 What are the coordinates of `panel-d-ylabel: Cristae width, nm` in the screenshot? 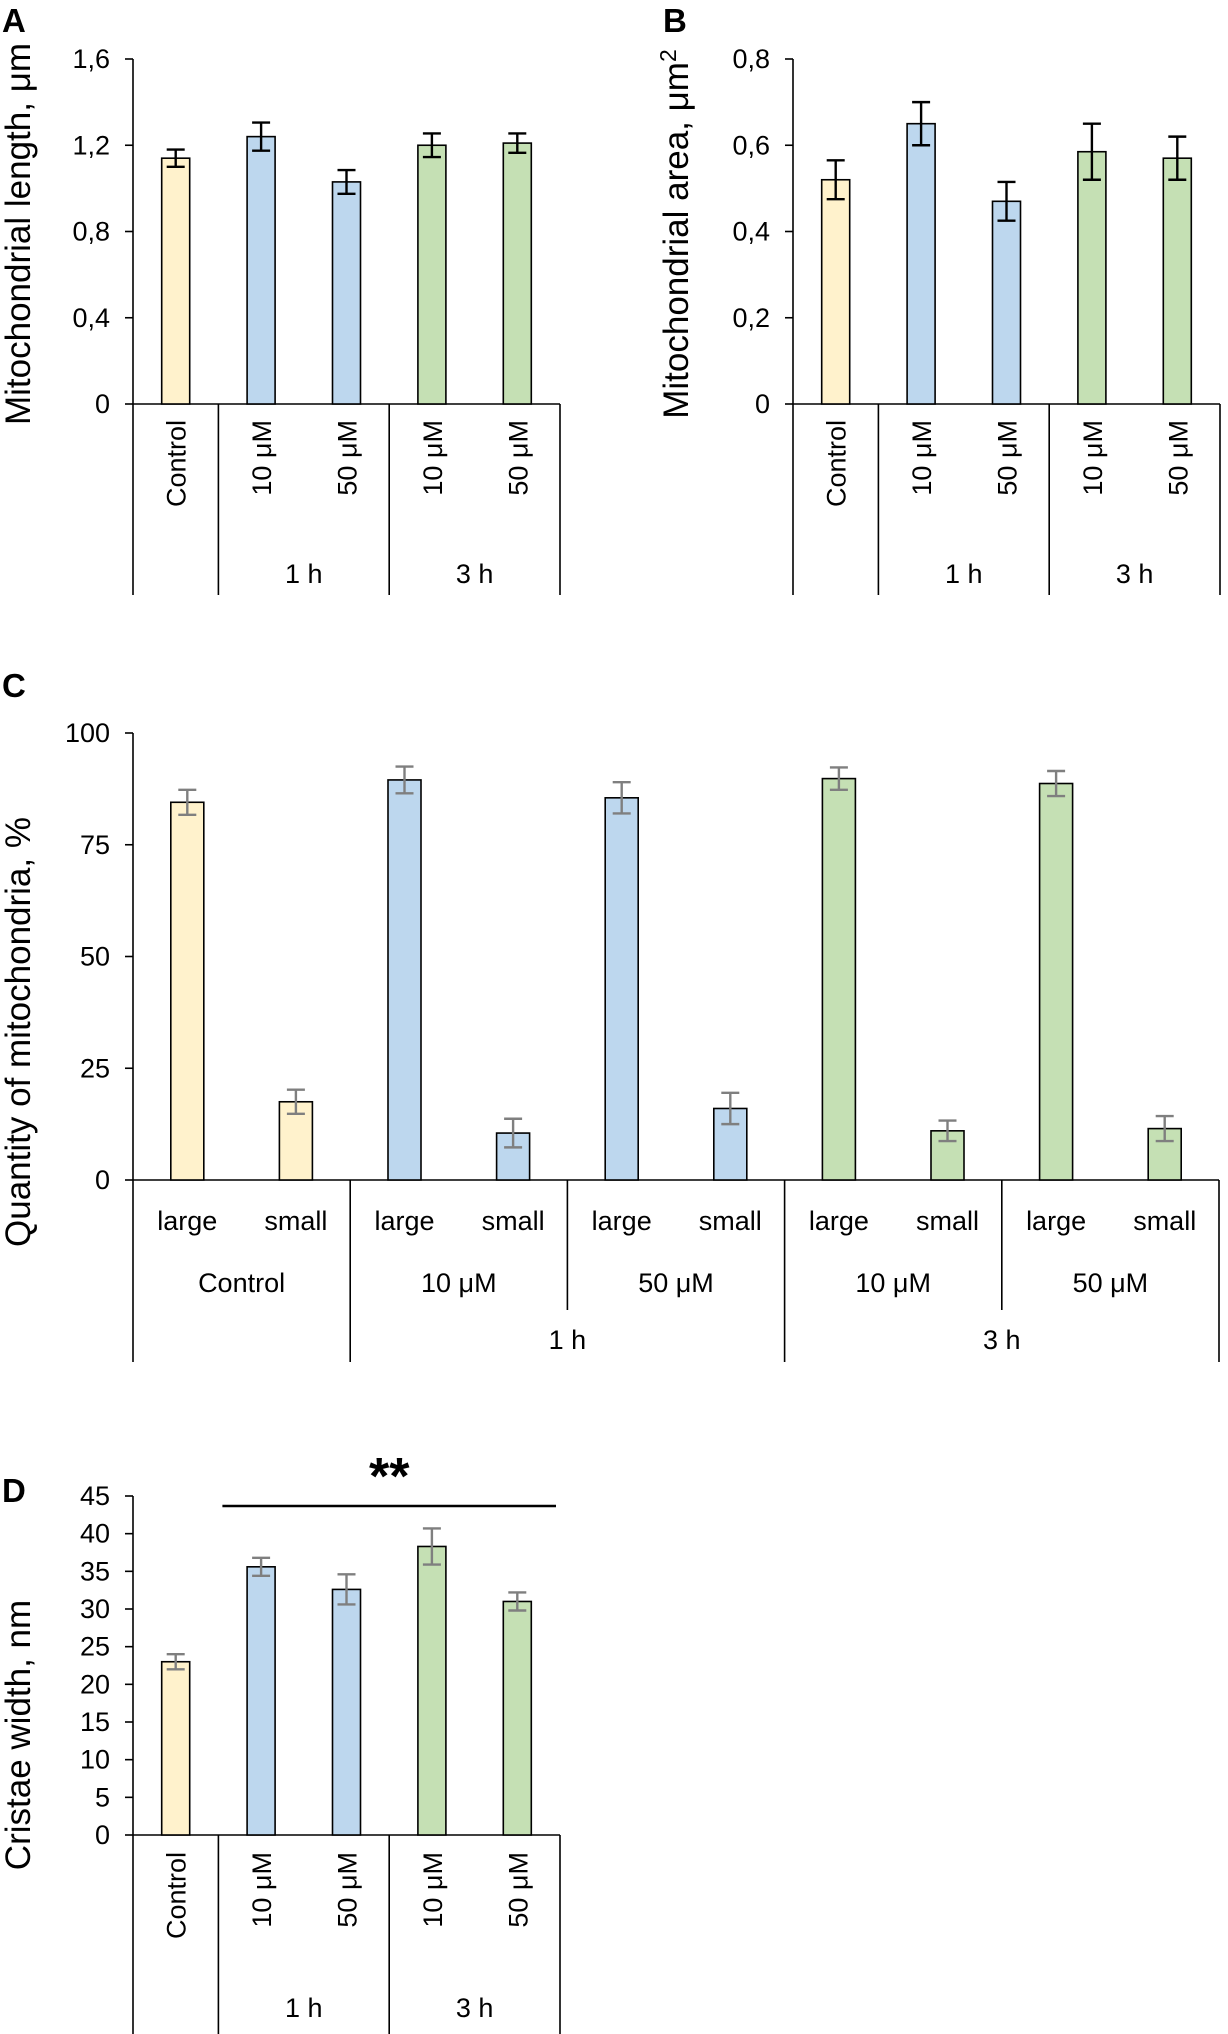 It's located at (19, 1735).